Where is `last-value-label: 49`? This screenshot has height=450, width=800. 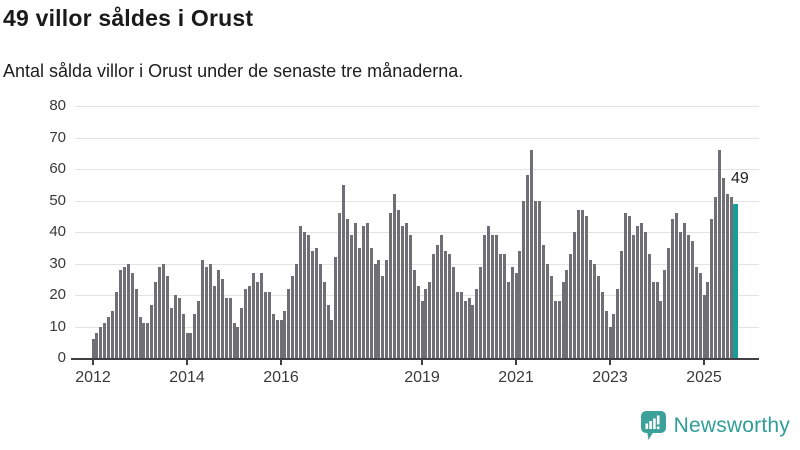 last-value-label: 49 is located at coordinates (740, 178).